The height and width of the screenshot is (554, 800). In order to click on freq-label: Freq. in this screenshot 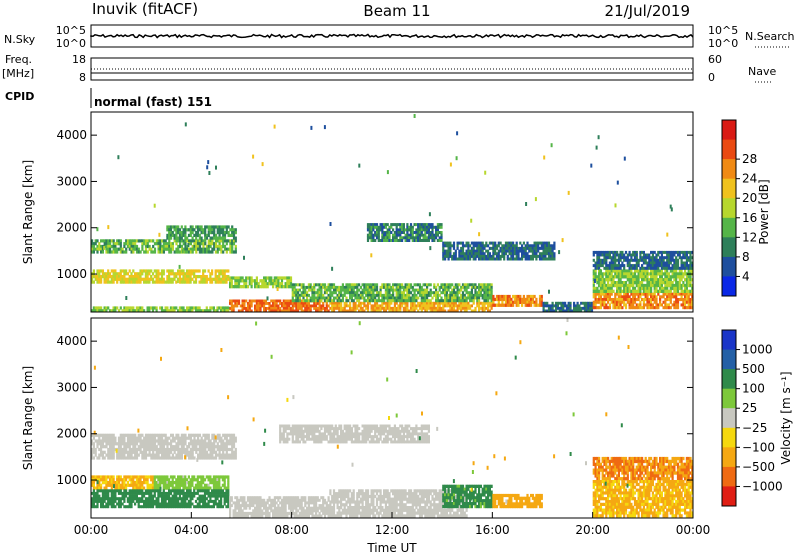, I will do `click(18, 59)`.